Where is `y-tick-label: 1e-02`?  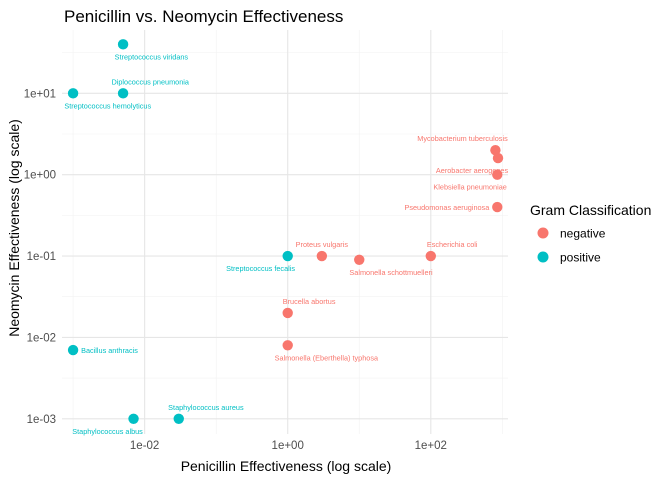
y-tick-label: 1e-02 is located at coordinates (41, 338).